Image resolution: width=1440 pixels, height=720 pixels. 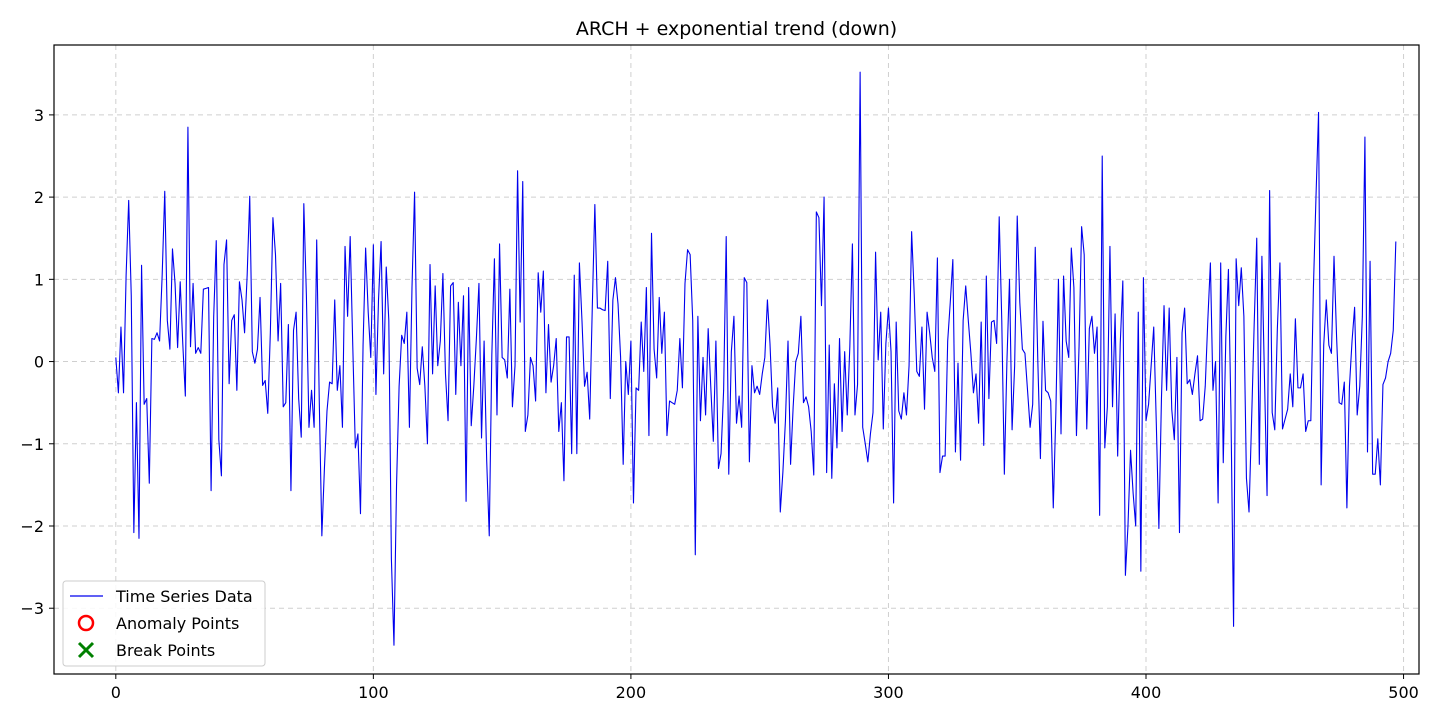 What do you see at coordinates (373, 692) in the screenshot?
I see `x-tick-label: 100` at bounding box center [373, 692].